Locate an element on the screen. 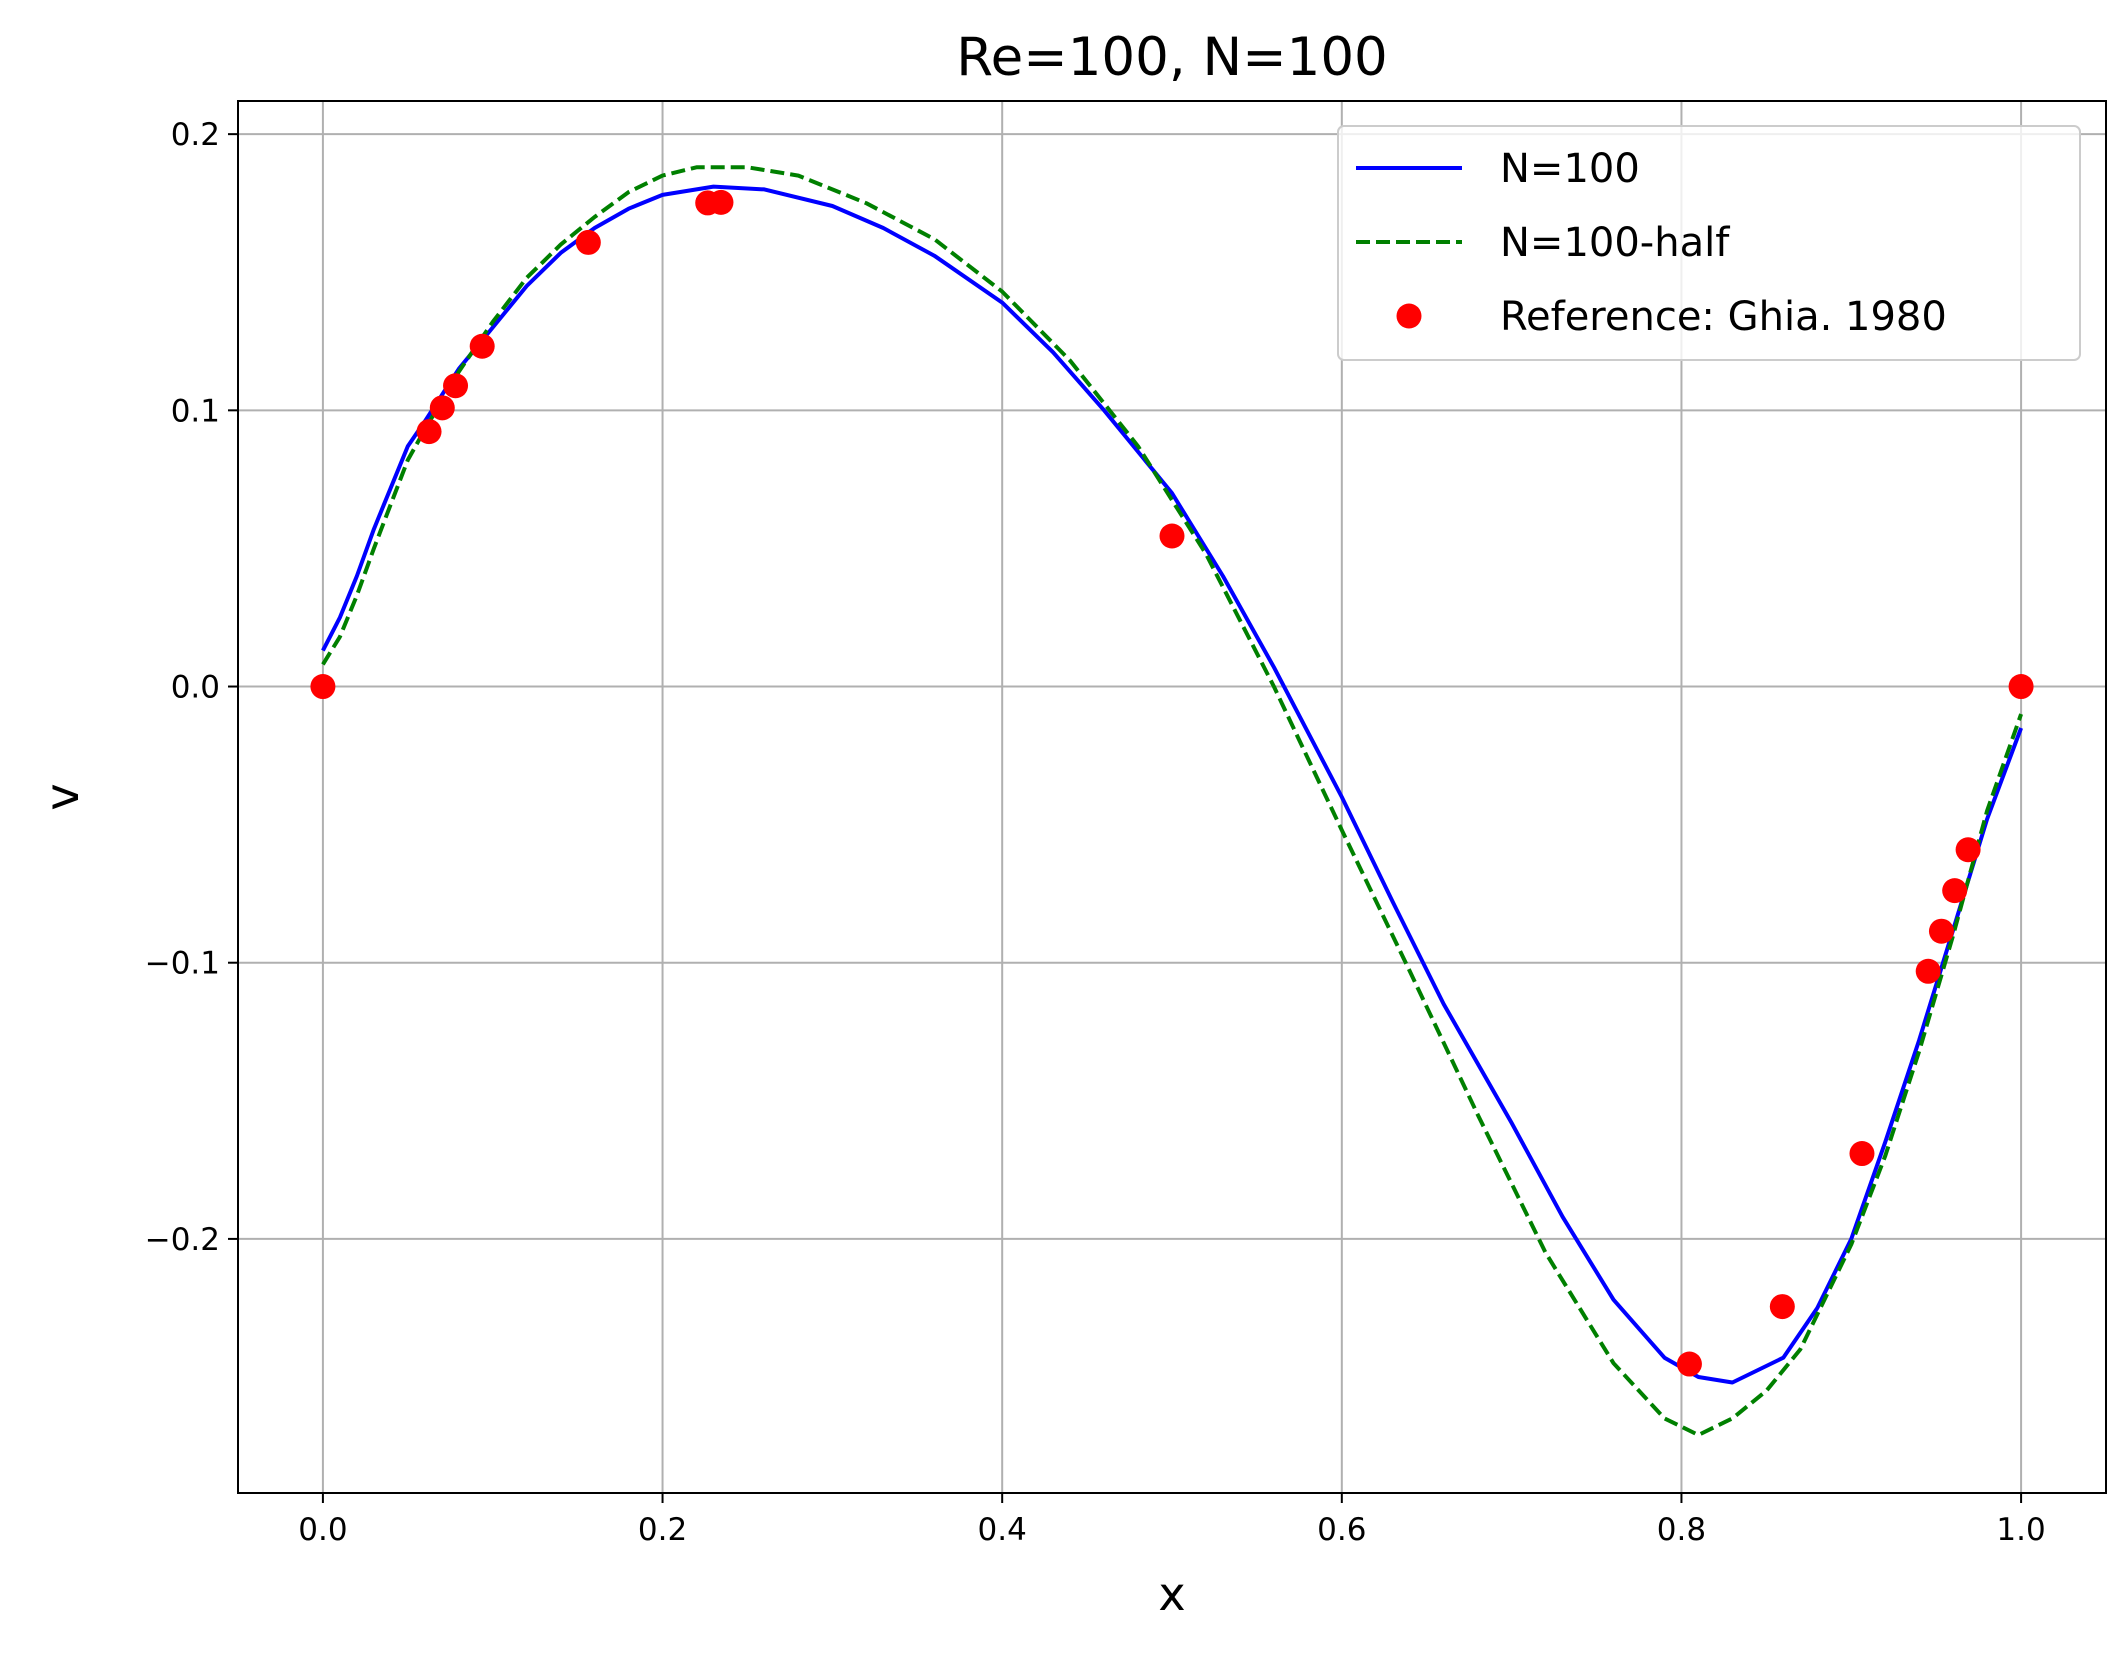 This screenshot has width=2126, height=1665. x-tick-label: 1.0 is located at coordinates (2020, 1530).